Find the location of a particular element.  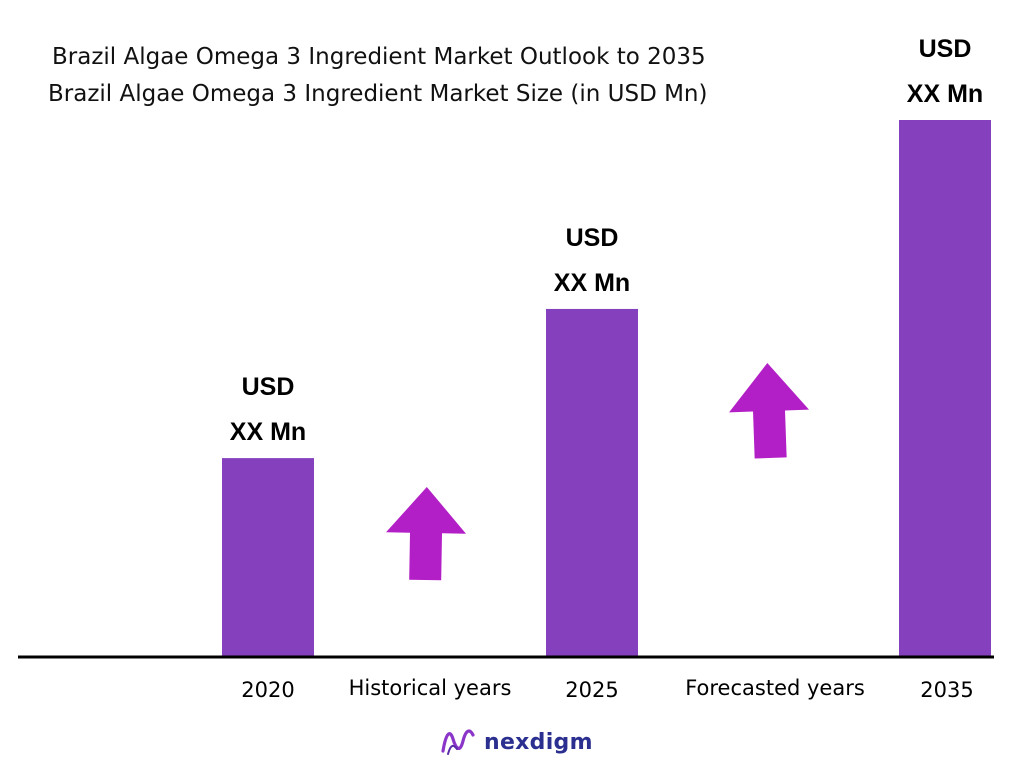

x-tick-label: 2020 is located at coordinates (267, 690).